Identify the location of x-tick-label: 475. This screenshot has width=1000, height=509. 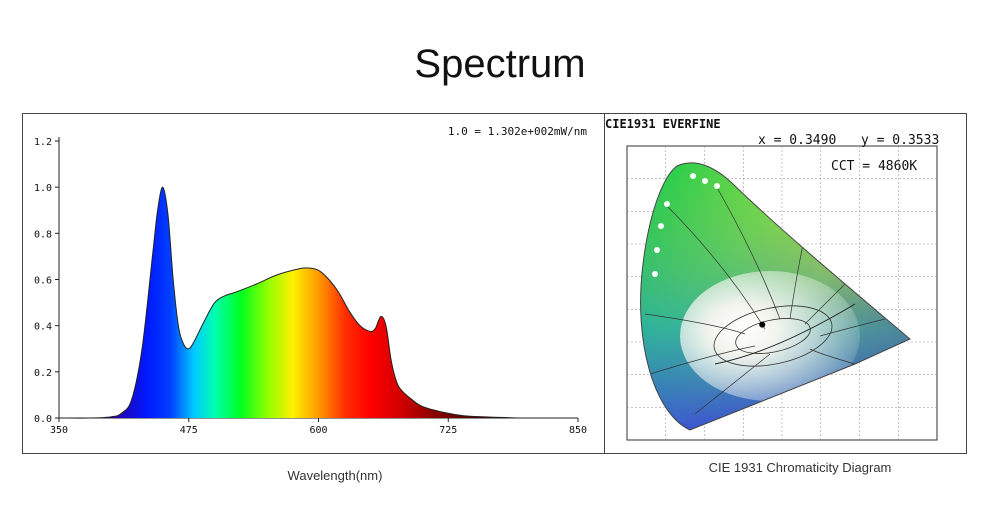
(189, 430).